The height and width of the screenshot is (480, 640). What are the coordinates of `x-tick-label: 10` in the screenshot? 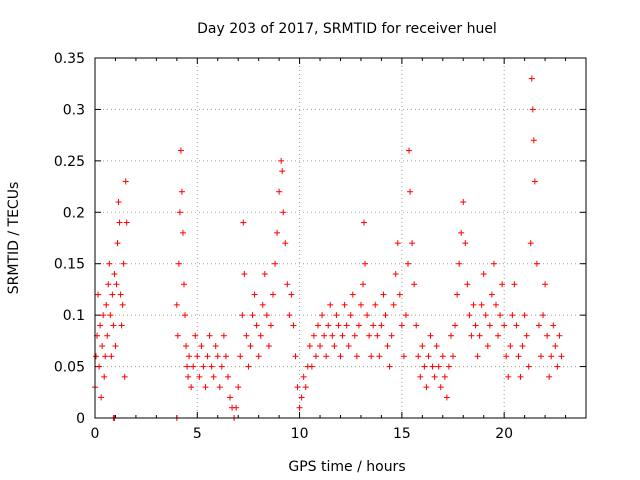 It's located at (300, 434).